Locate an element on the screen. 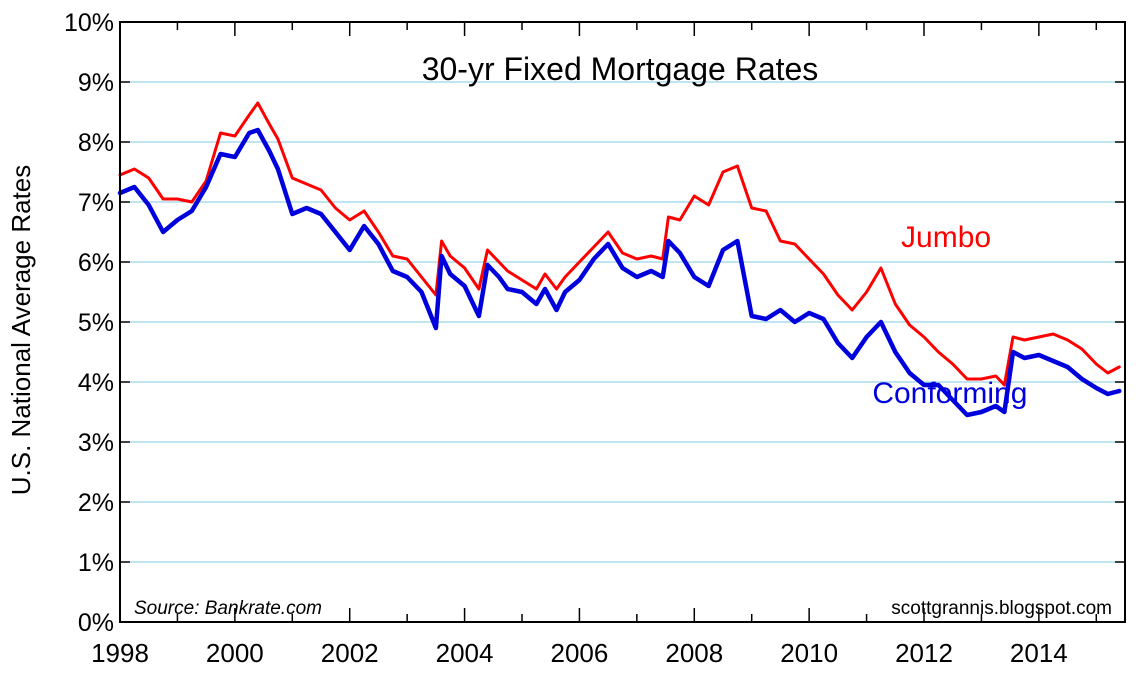 This screenshot has height=687, width=1142. y-tick-label: 0% is located at coordinates (96, 623).